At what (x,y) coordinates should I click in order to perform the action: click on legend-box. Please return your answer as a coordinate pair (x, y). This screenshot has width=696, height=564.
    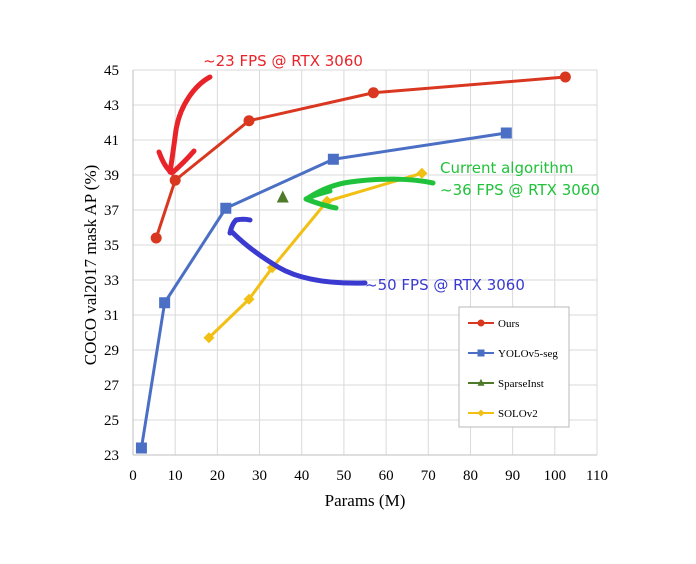
    Looking at the image, I should click on (514, 367).